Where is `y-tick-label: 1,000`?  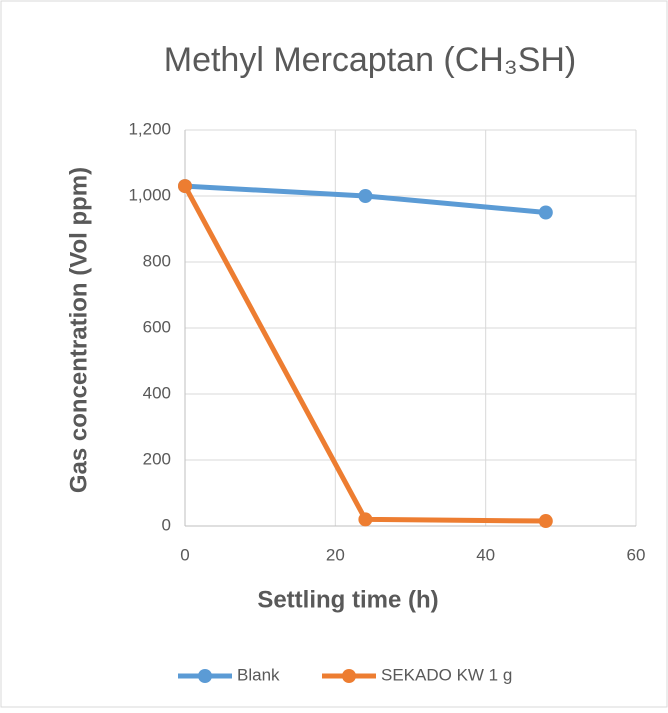 y-tick-label: 1,000 is located at coordinates (149, 194).